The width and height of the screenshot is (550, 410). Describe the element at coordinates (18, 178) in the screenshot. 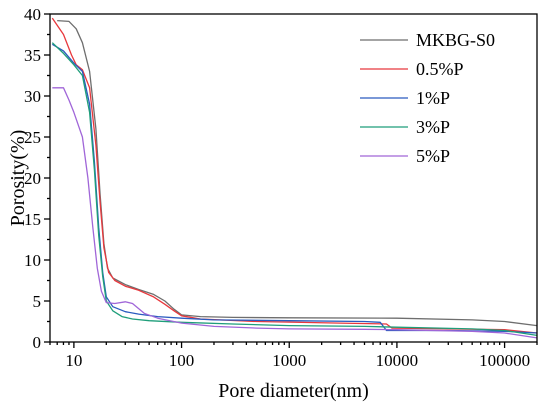

I see `y-axis-label: Porosity(%)` at that location.